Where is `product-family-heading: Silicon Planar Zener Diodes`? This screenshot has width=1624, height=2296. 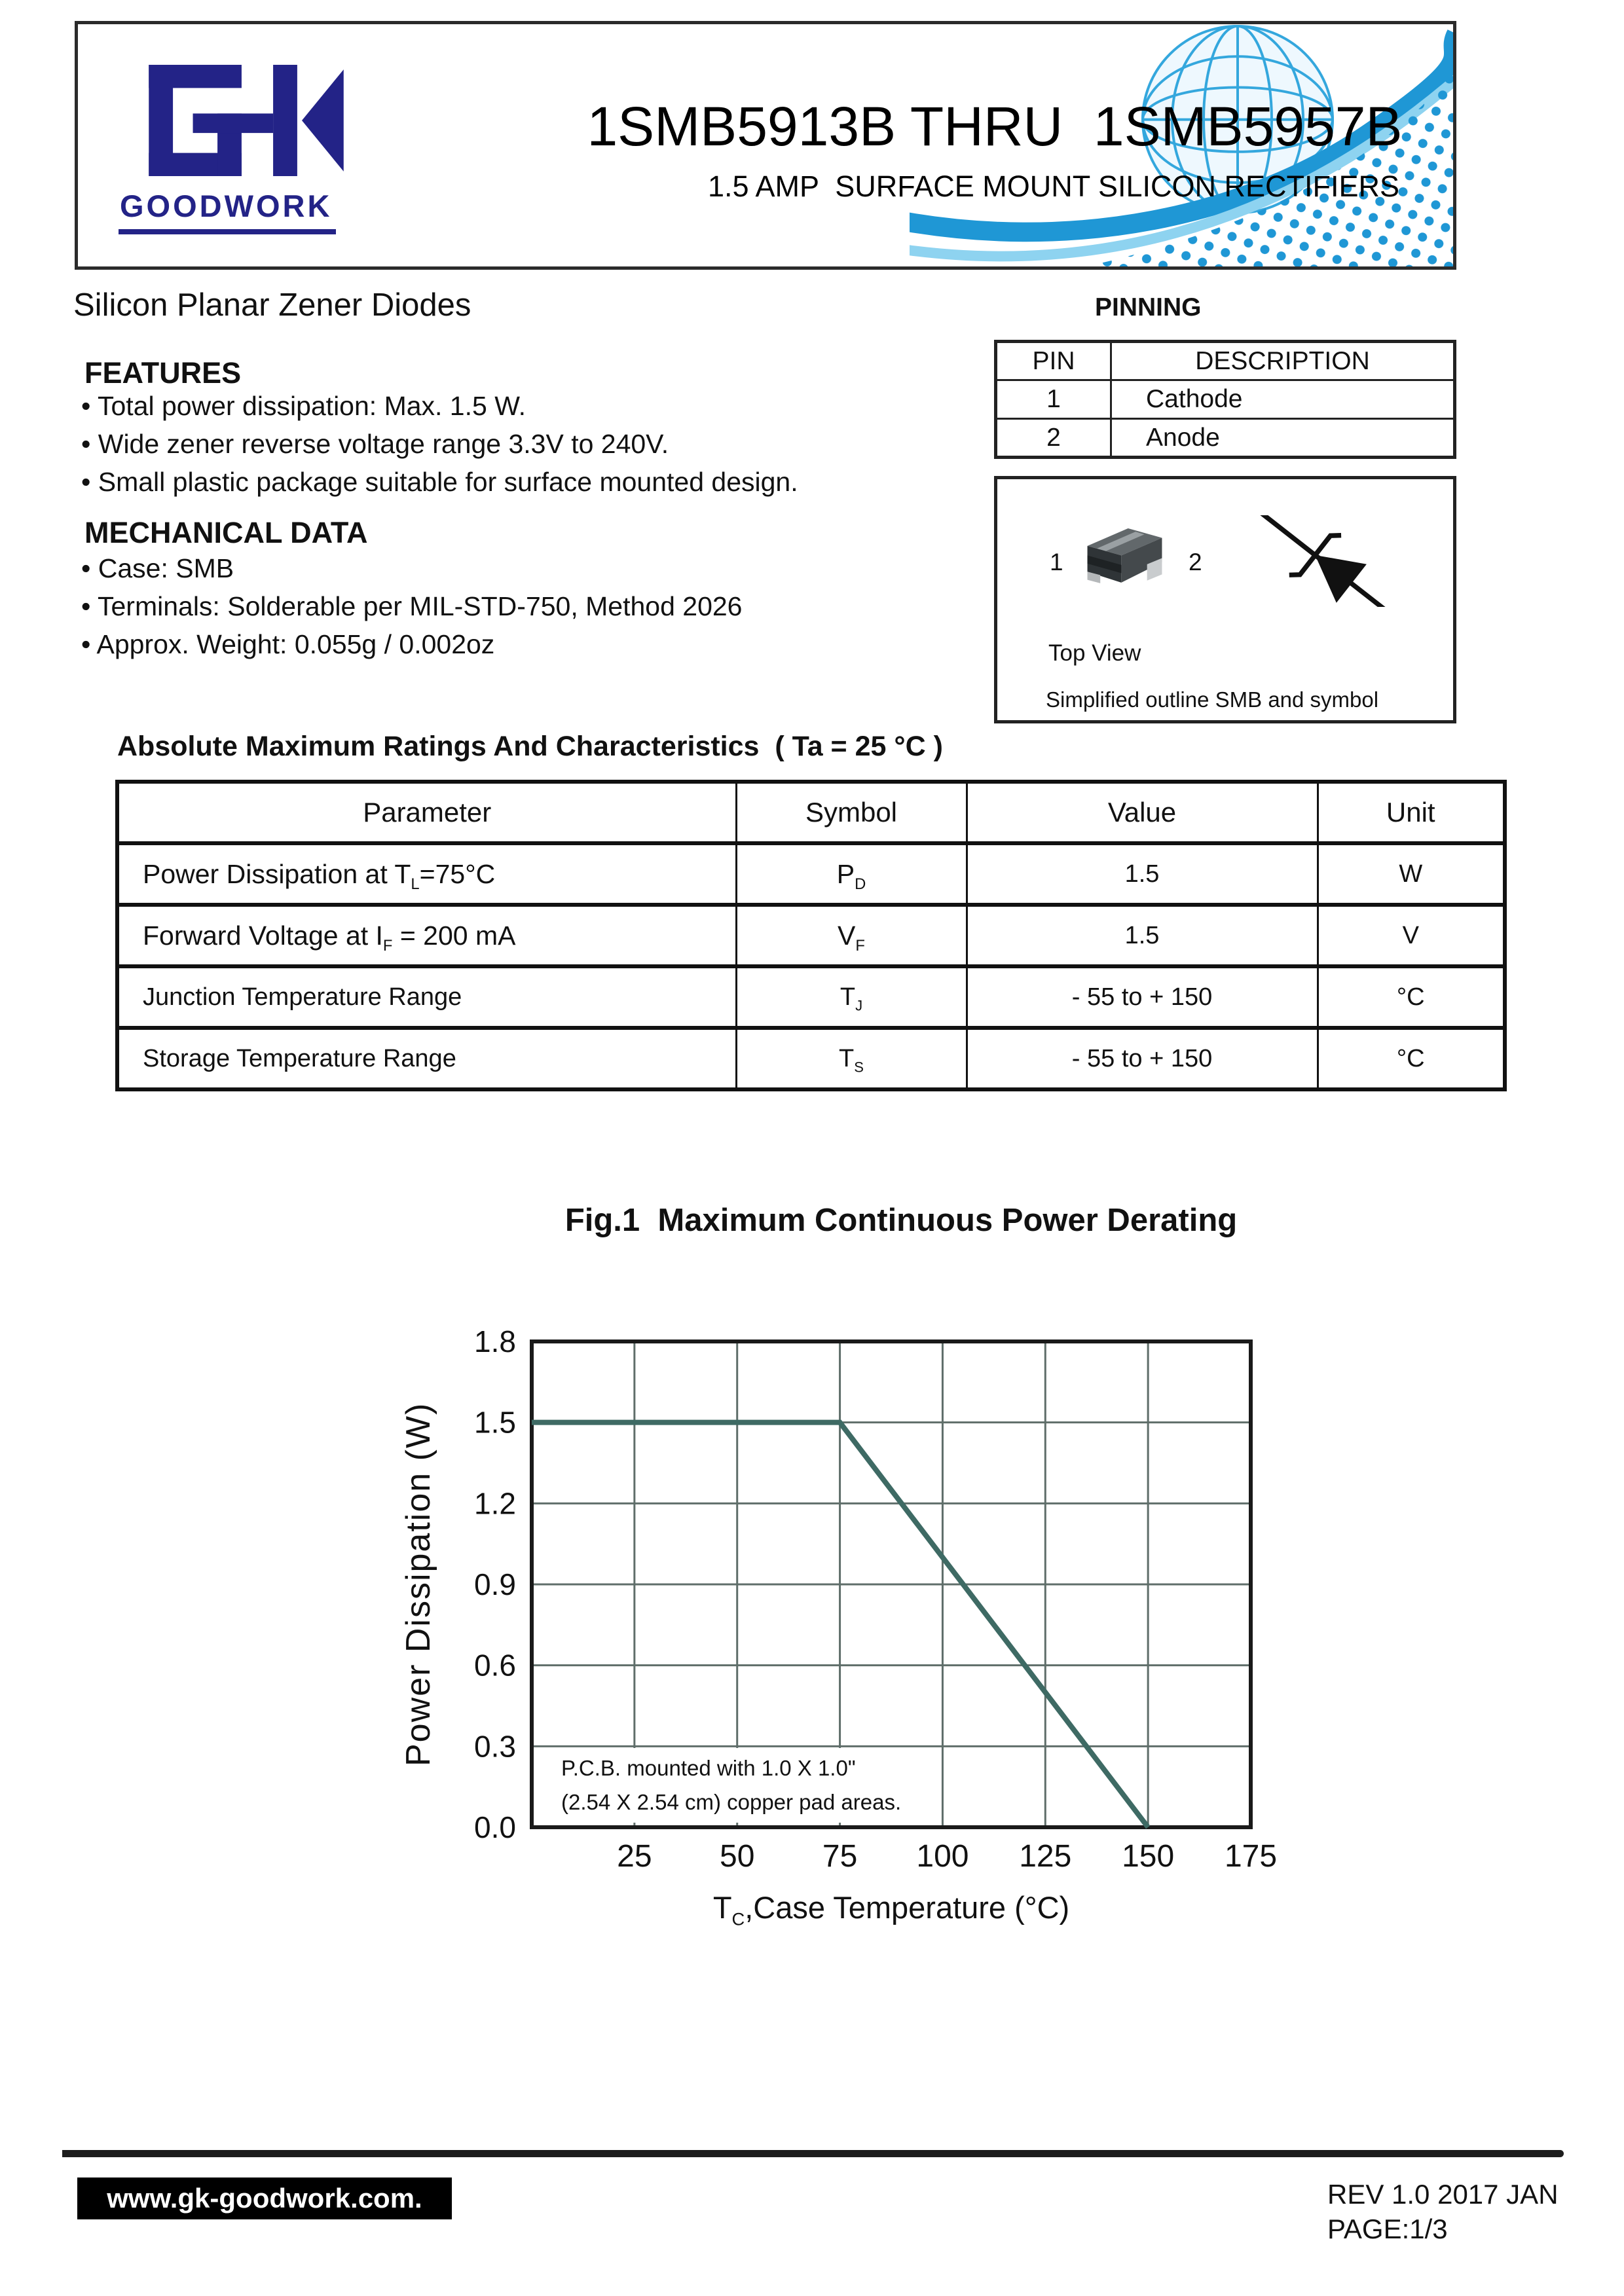 product-family-heading: Silicon Planar Zener Diodes is located at coordinates (272, 305).